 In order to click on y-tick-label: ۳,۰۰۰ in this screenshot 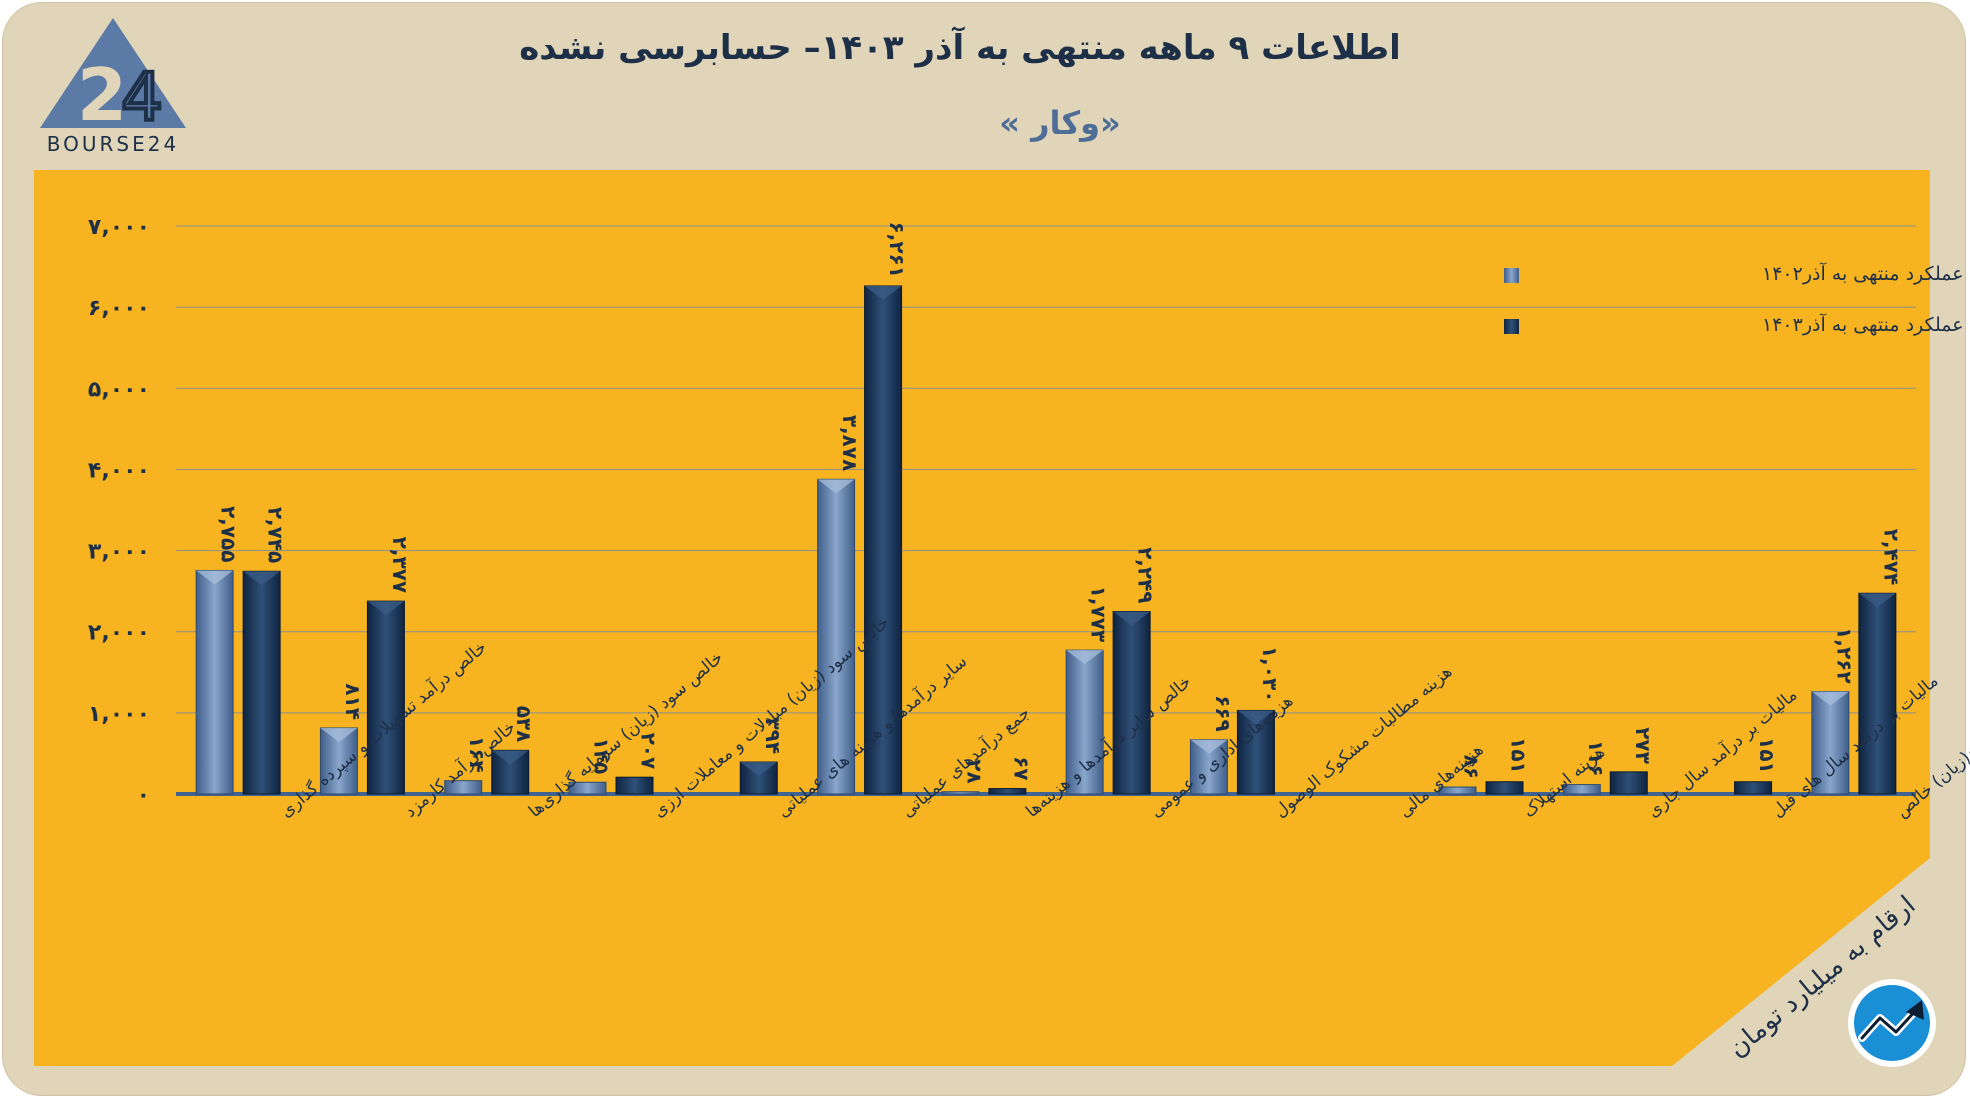, I will do `click(119, 552)`.